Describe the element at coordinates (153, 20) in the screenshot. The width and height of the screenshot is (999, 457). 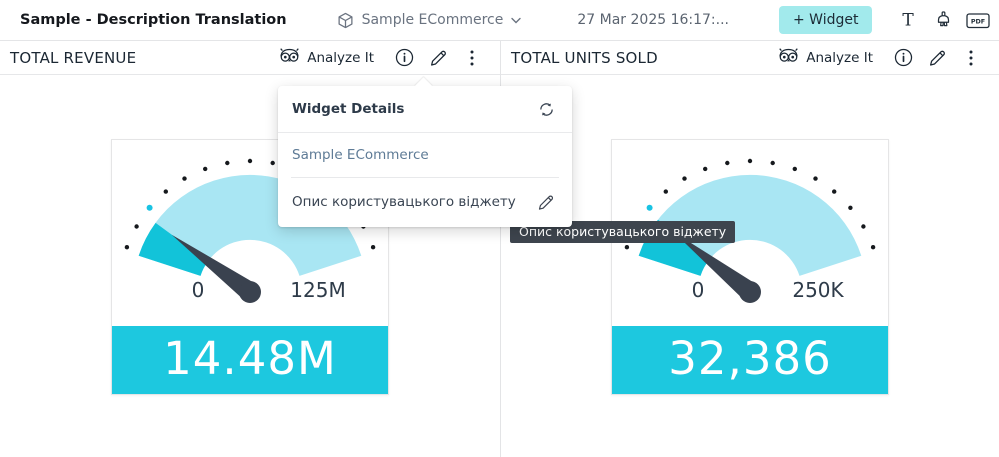
I see `dashboard-title: Sample - Description Translation` at that location.